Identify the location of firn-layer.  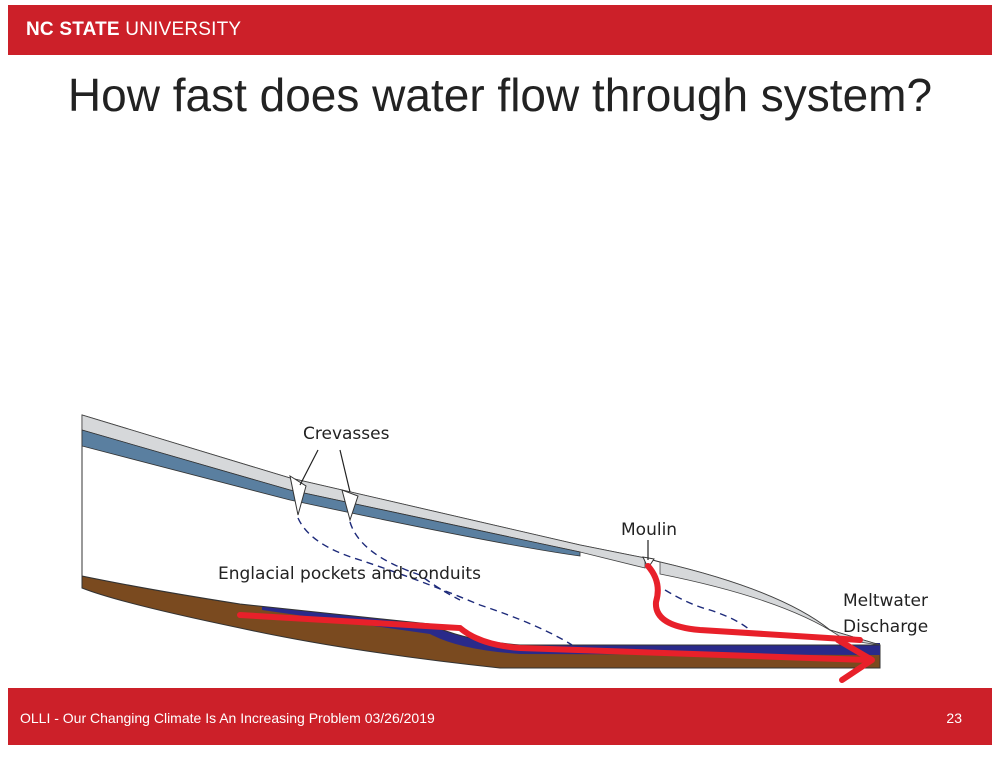
(331, 493).